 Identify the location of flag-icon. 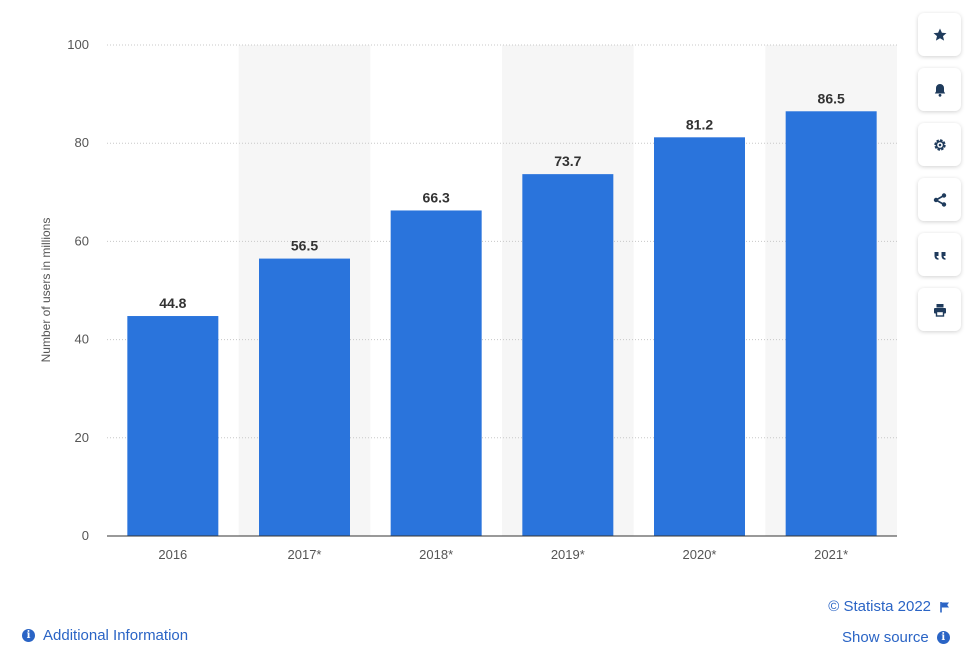
(944, 606).